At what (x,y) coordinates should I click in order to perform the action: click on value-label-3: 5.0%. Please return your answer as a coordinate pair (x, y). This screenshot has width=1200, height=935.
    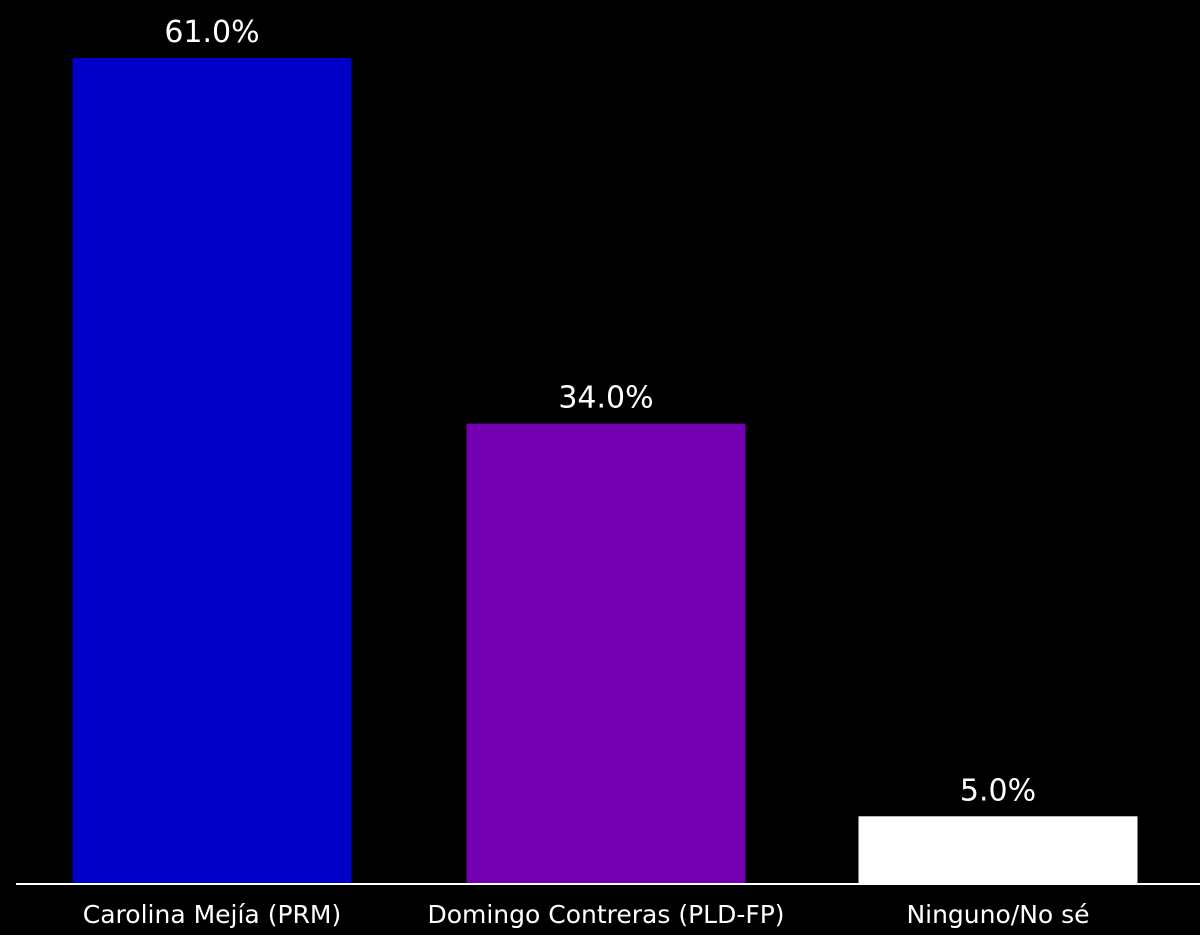
    Looking at the image, I should click on (998, 790).